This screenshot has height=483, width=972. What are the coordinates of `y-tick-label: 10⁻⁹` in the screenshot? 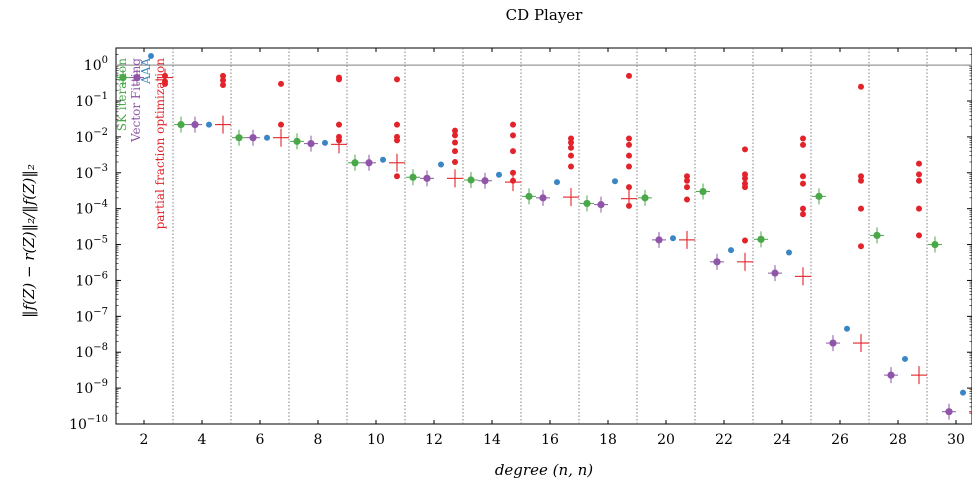 It's located at (91, 387).